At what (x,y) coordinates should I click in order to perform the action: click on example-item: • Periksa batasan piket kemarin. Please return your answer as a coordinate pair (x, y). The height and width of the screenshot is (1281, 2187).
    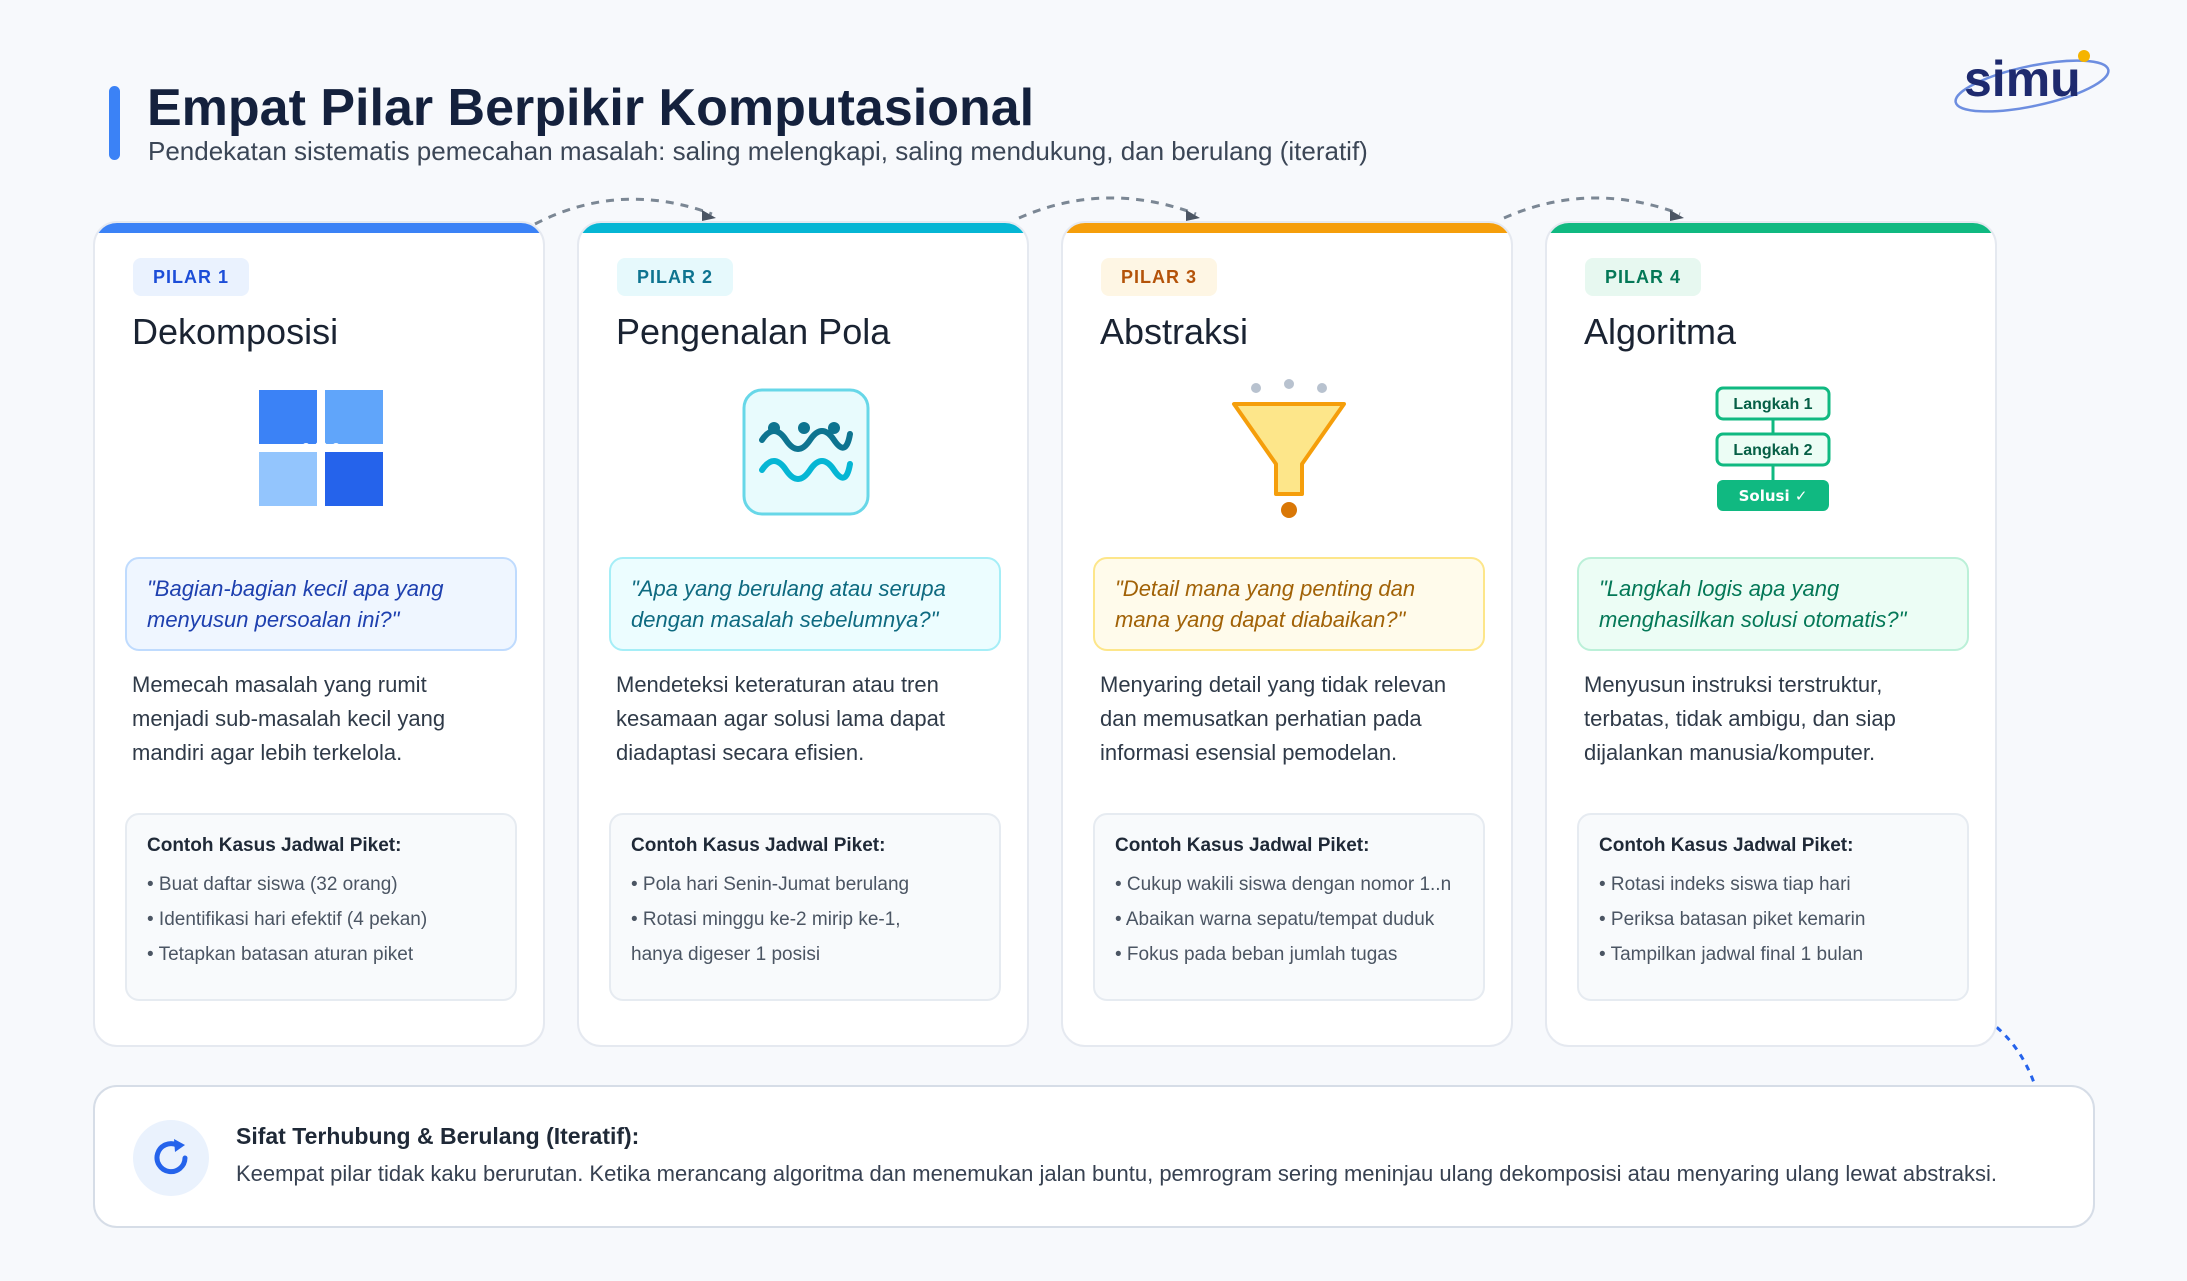
    Looking at the image, I should click on (1732, 919).